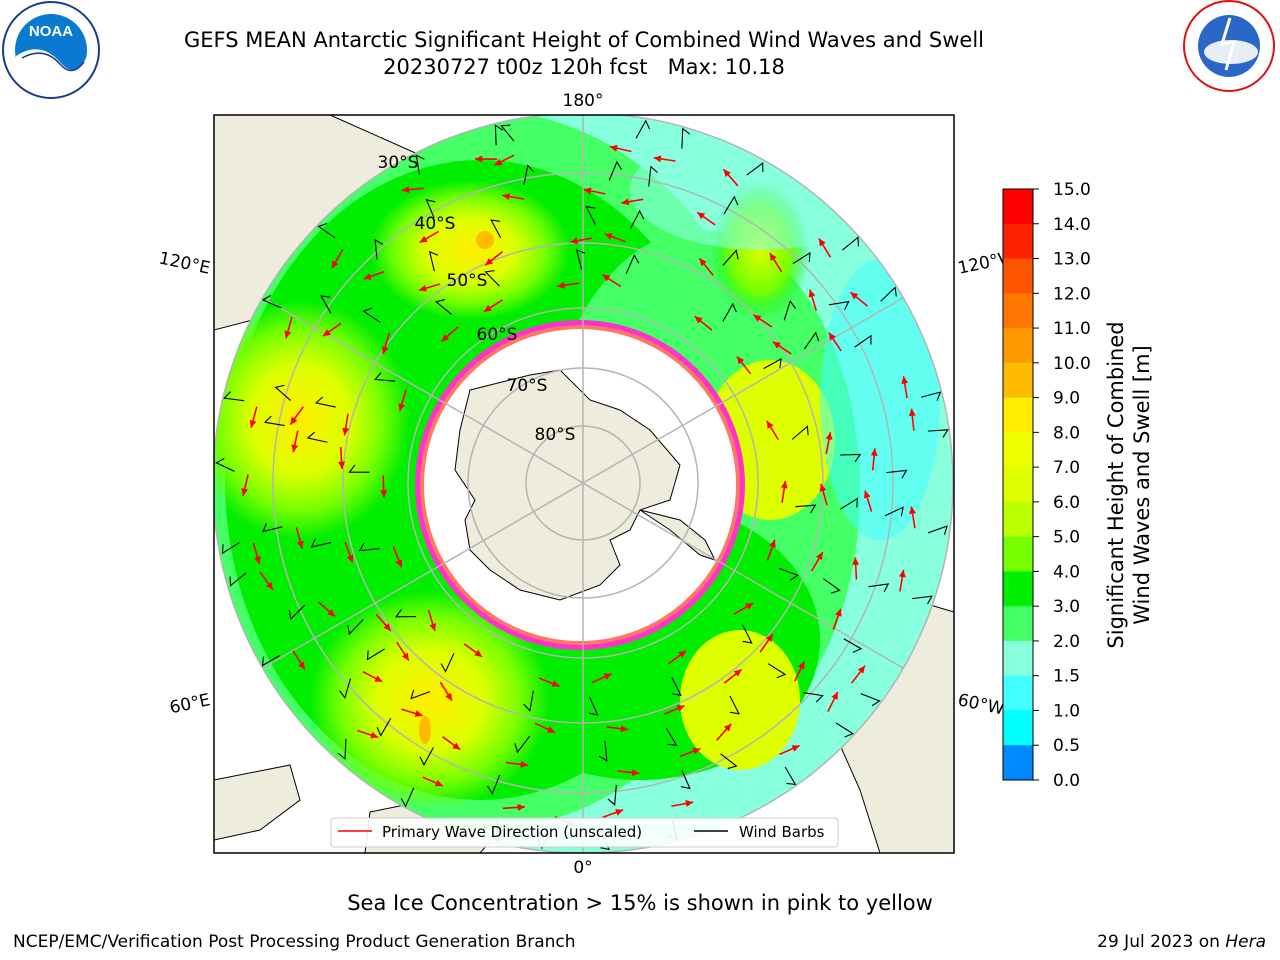 The image size is (1280, 960). What do you see at coordinates (583, 101) in the screenshot?
I see `lon-label-180: 180°` at bounding box center [583, 101].